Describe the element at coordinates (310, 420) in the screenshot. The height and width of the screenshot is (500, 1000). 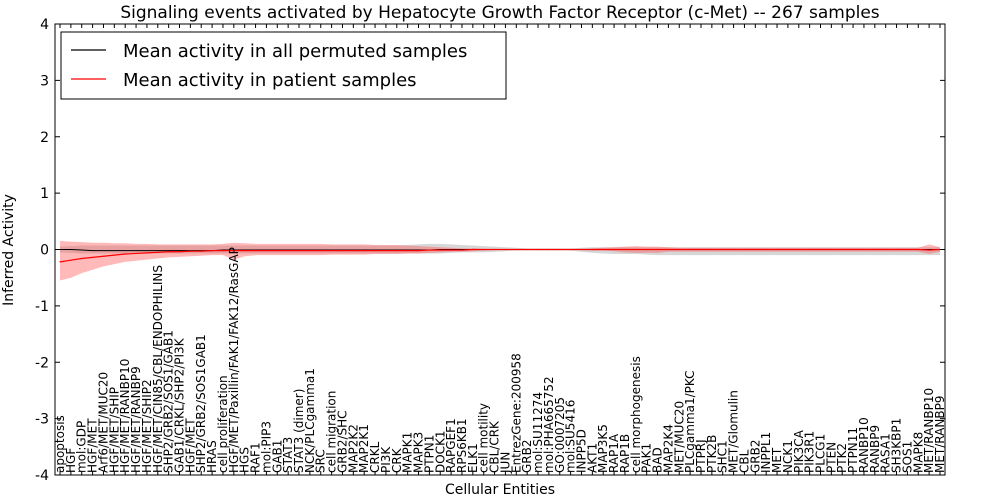
I see `x-tick-label: NCK/PLCgamma1` at that location.